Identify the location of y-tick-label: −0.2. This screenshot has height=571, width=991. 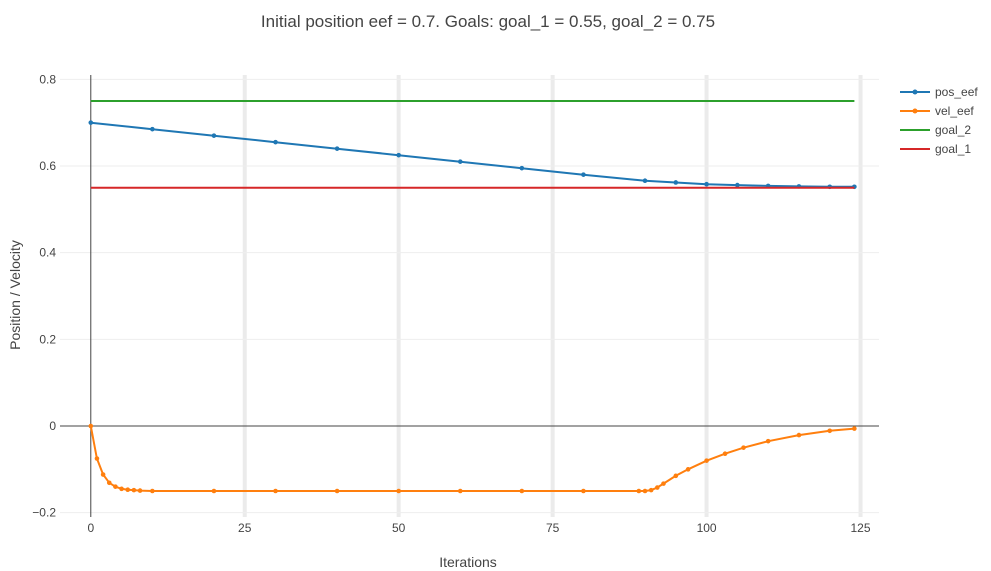
(44, 513).